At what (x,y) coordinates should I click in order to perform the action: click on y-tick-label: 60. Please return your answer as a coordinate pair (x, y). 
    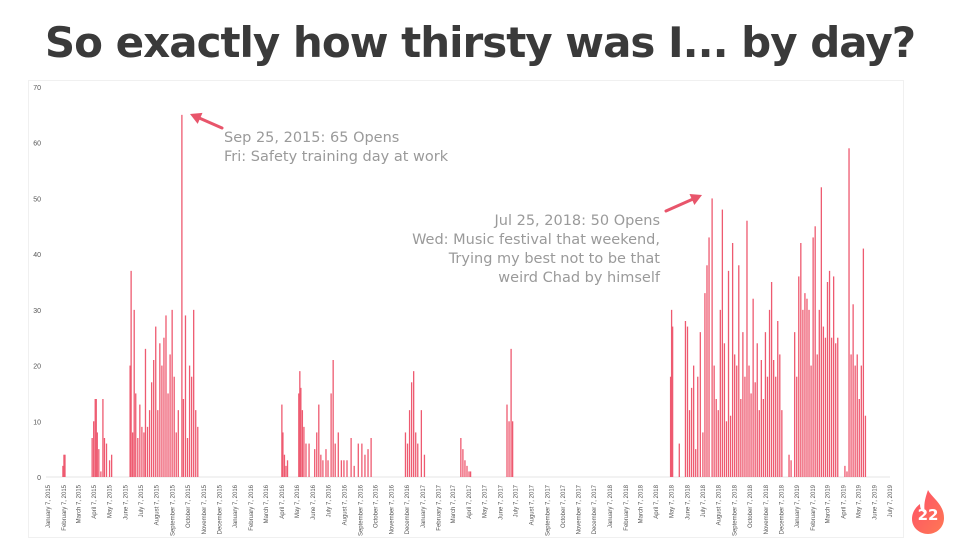
    Looking at the image, I should click on (37, 144).